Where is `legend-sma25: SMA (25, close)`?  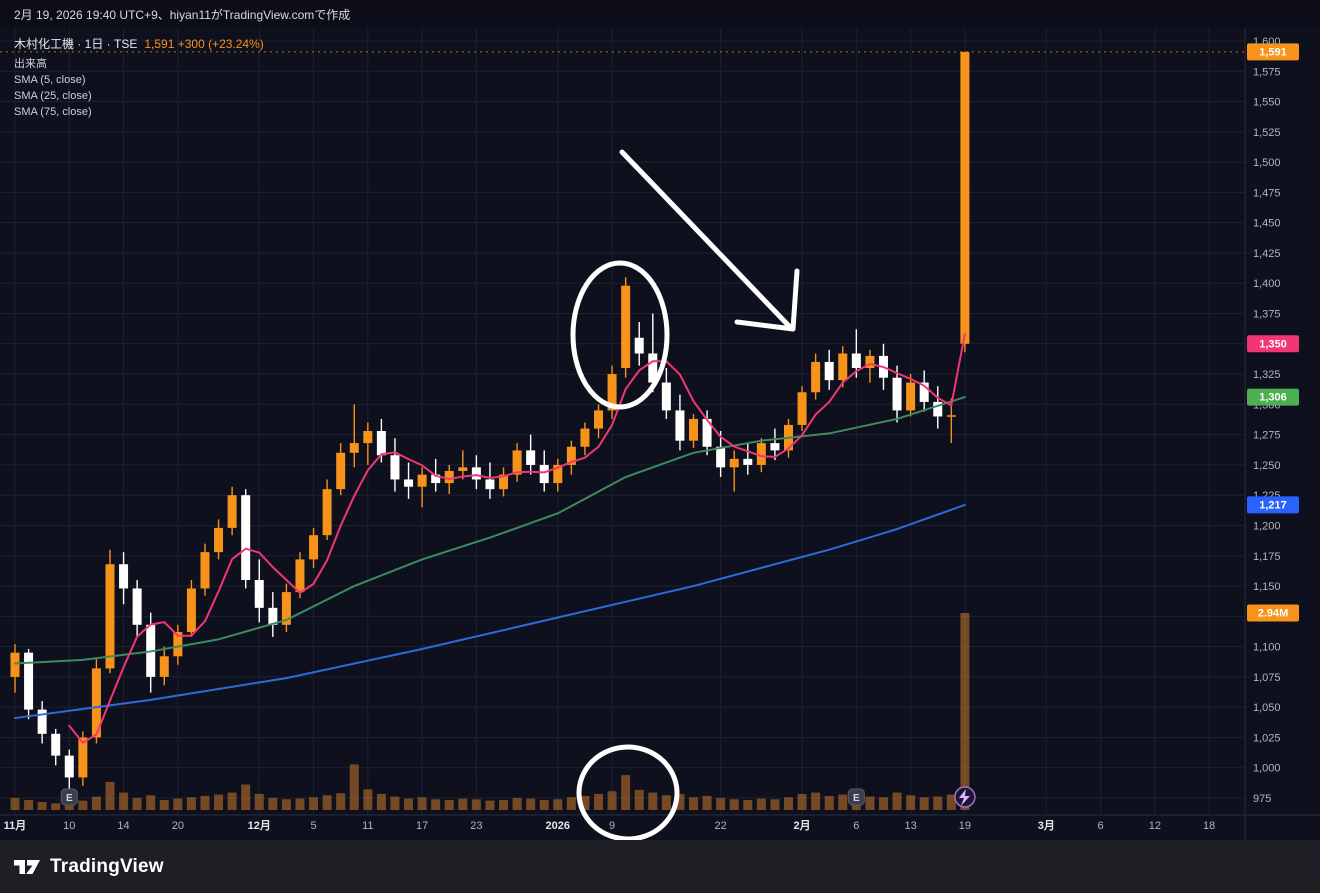
legend-sma25: SMA (25, close) is located at coordinates (53, 96).